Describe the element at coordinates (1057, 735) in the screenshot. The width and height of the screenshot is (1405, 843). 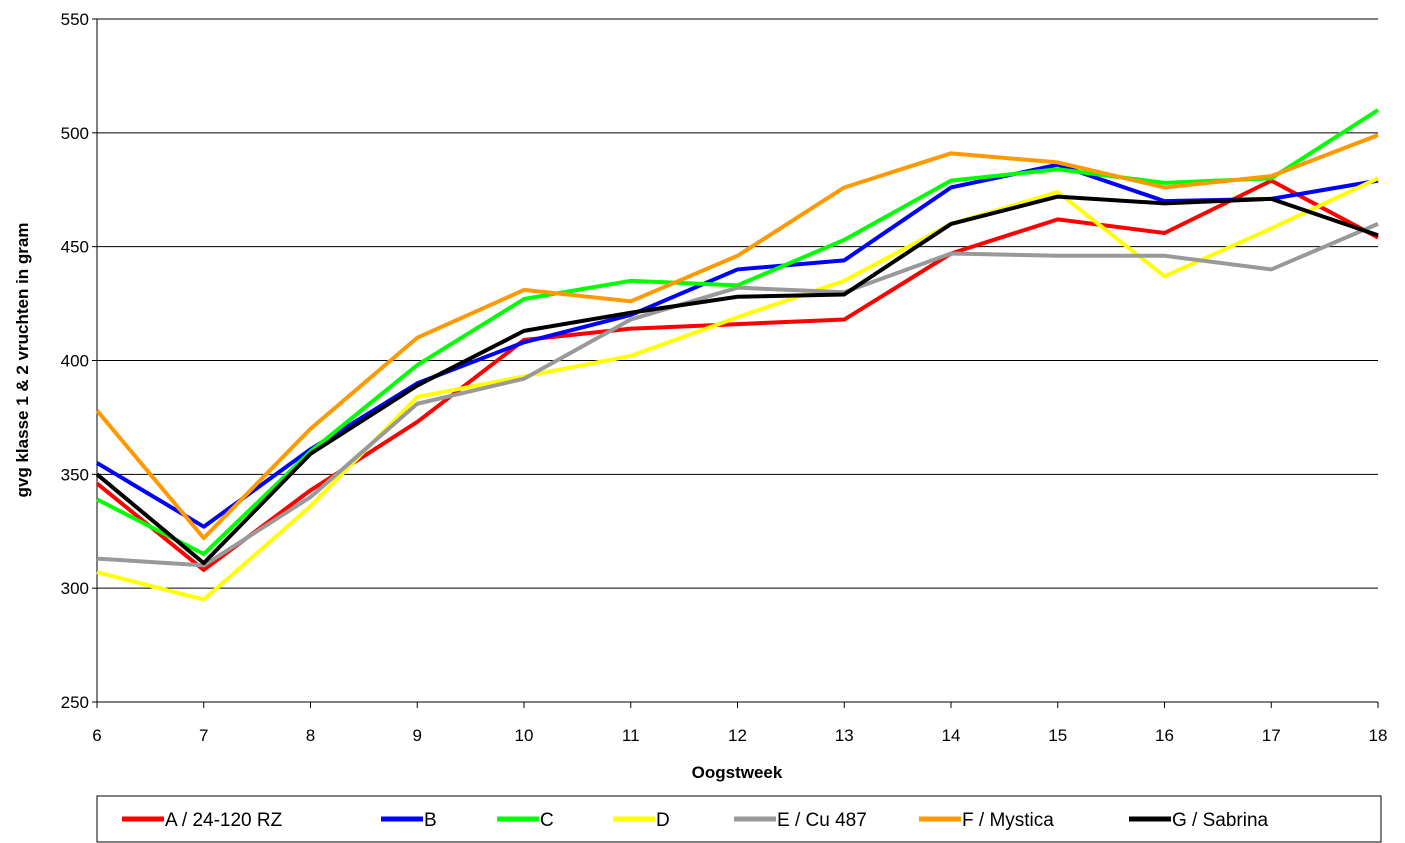
I see `x-tick-label: 15` at that location.